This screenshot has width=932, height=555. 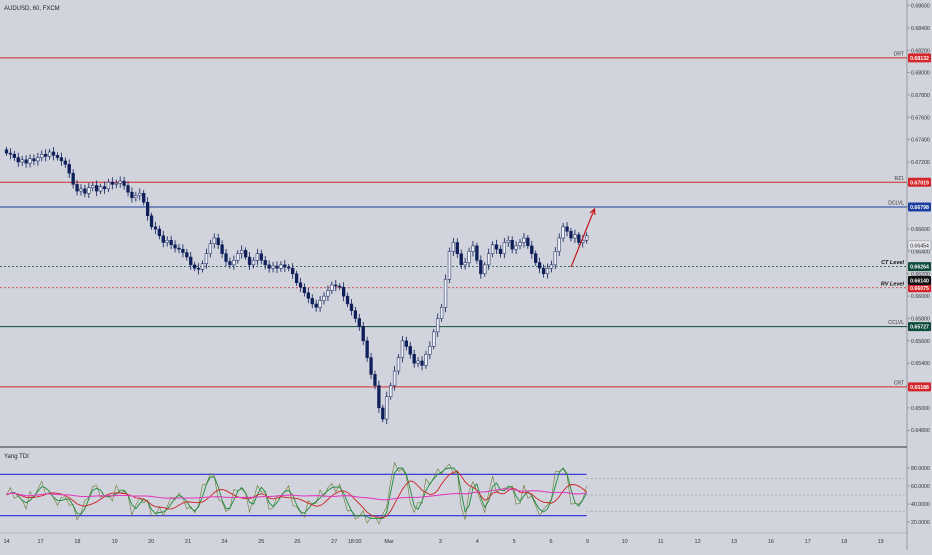 What do you see at coordinates (514, 542) in the screenshot?
I see `time-tick-label: 5` at bounding box center [514, 542].